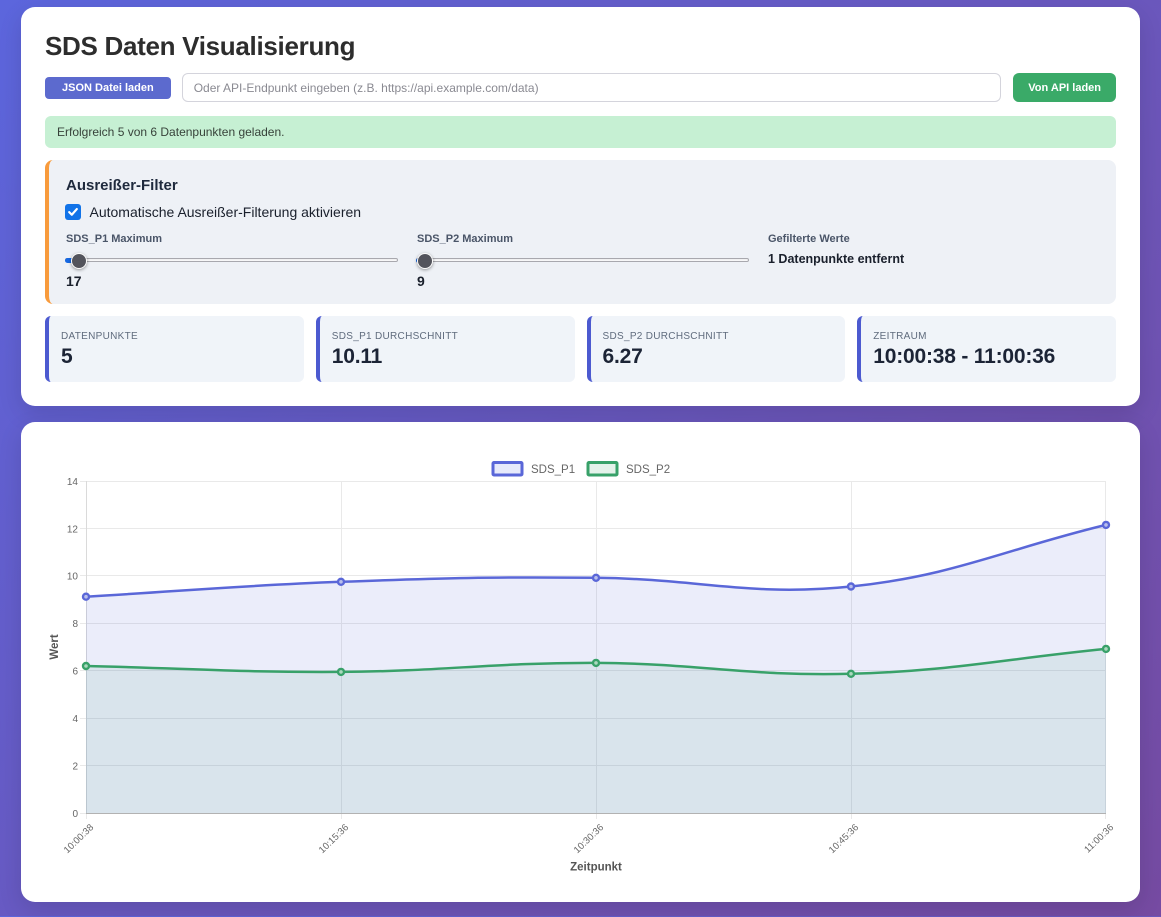 This screenshot has width=1161, height=917. What do you see at coordinates (1099, 838) in the screenshot?
I see `svg-text: 11:00:36` at bounding box center [1099, 838].